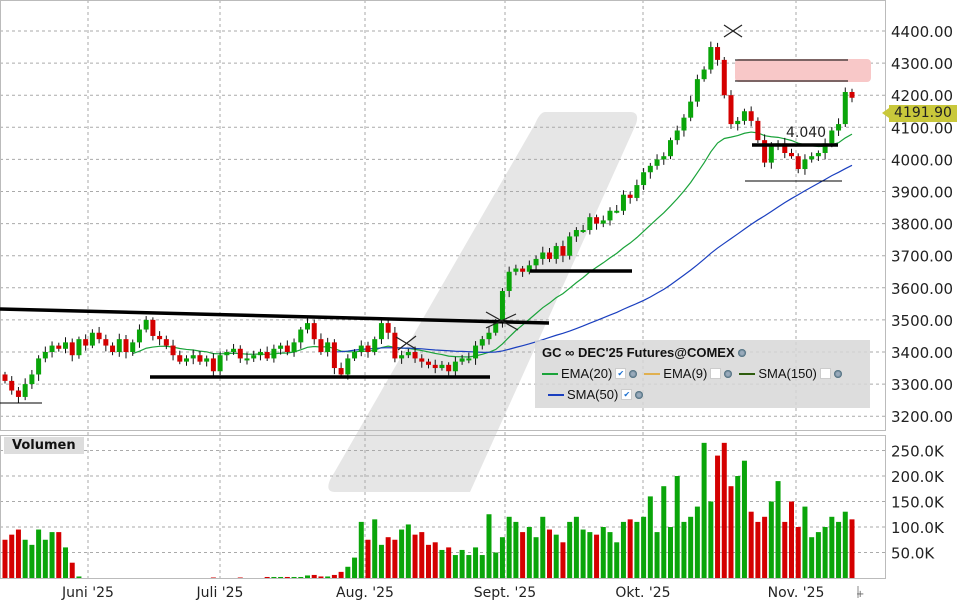  I want to click on y-tick-label: 4400.00, so click(922, 32).